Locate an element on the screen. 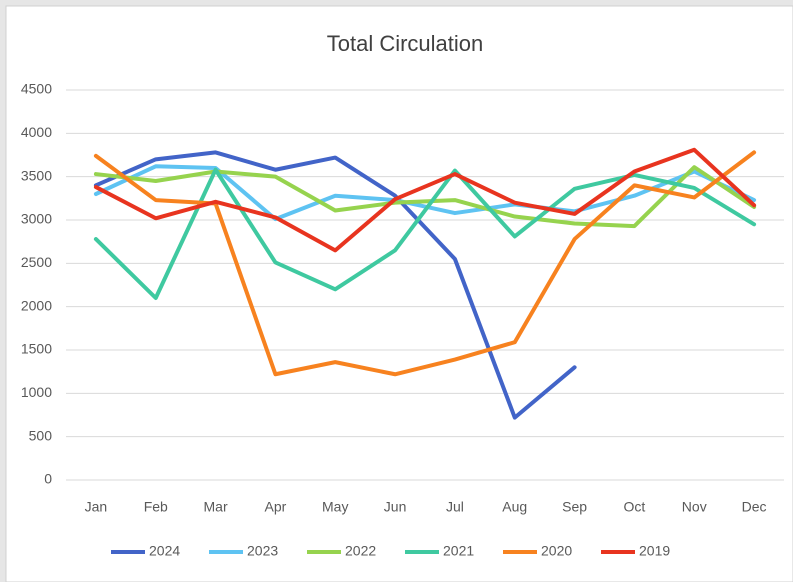 The image size is (793, 582). x-tick-label: Aug is located at coordinates (514, 507).